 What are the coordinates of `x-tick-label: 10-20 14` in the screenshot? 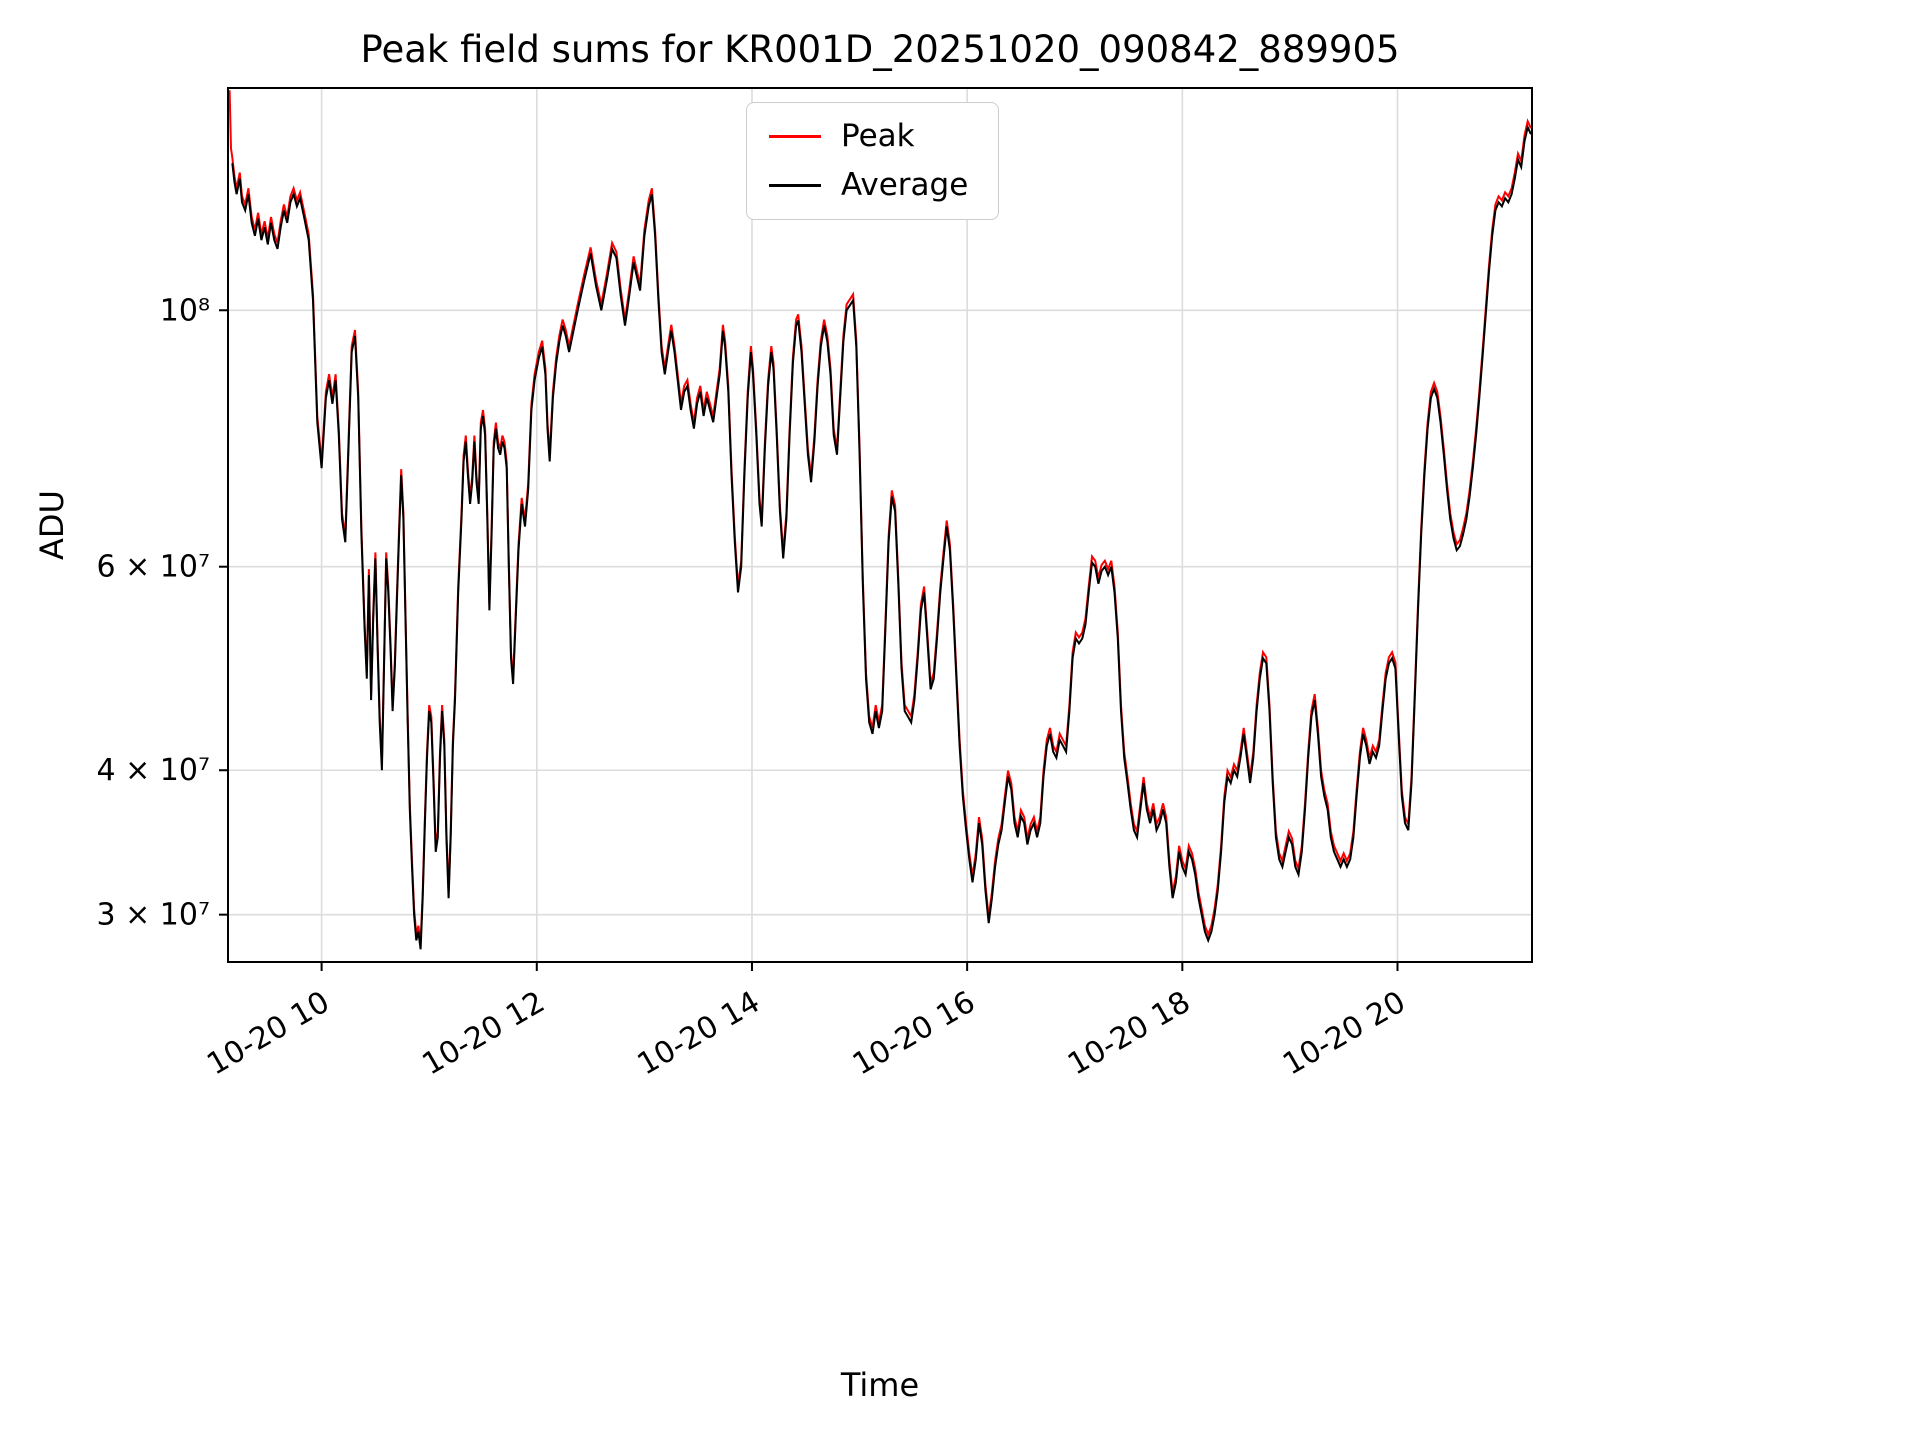 It's located at (699, 1034).